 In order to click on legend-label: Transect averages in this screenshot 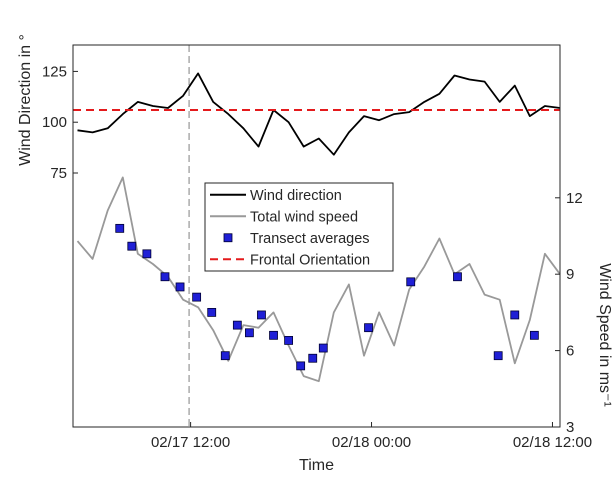, I will do `click(310, 239)`.